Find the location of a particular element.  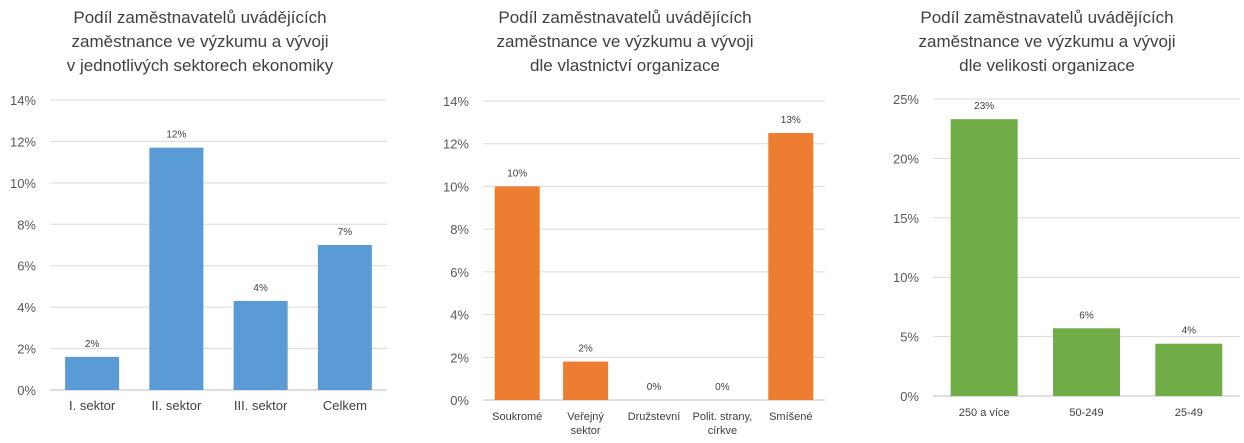

category-label: církve is located at coordinates (722, 431).